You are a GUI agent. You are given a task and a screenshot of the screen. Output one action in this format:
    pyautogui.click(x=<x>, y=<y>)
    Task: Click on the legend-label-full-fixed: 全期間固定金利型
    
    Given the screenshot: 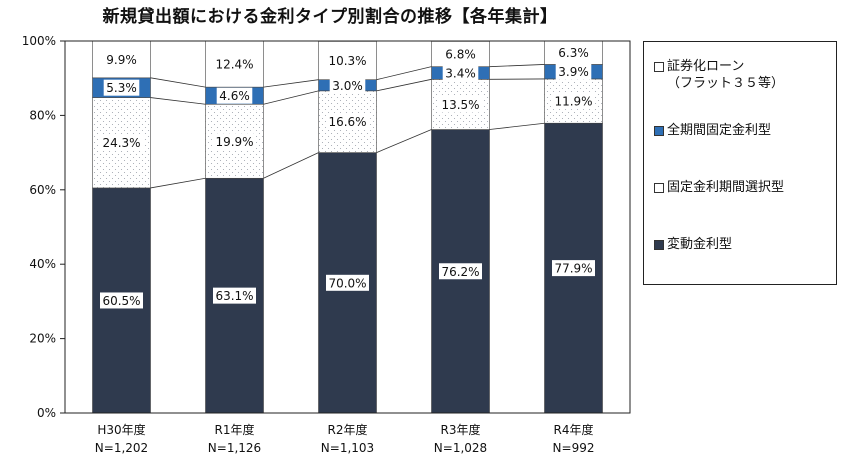 What is the action you would take?
    pyautogui.click(x=719, y=130)
    